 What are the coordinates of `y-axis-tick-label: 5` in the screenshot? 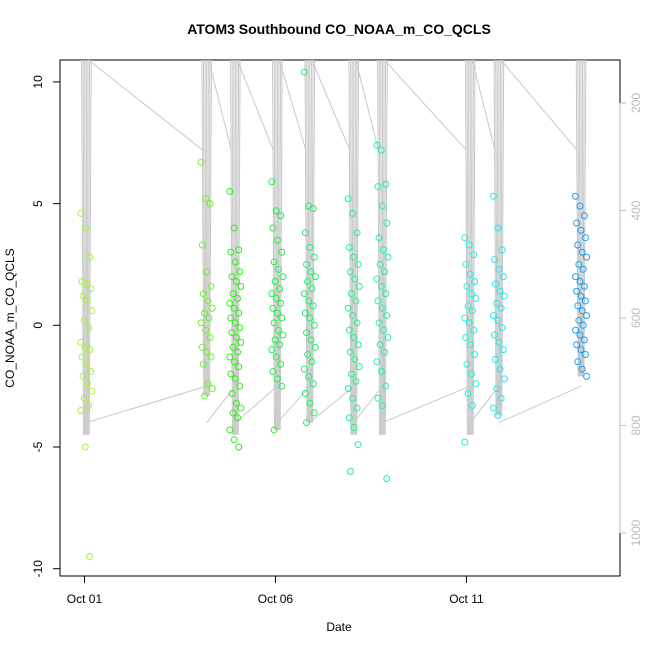 It's located at (38, 203).